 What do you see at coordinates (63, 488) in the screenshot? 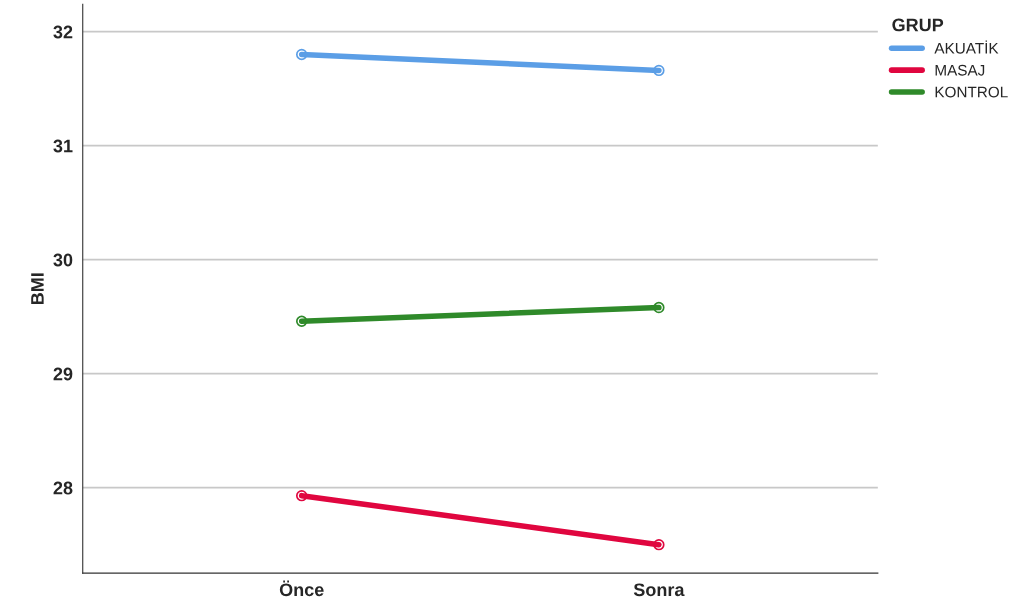
I see `y-tick-label: 28` at bounding box center [63, 488].